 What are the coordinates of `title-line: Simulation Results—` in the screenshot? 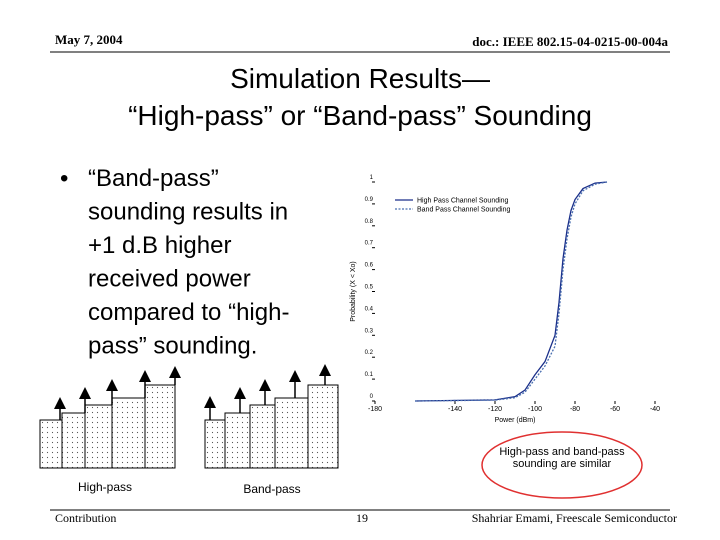 It's located at (360, 78).